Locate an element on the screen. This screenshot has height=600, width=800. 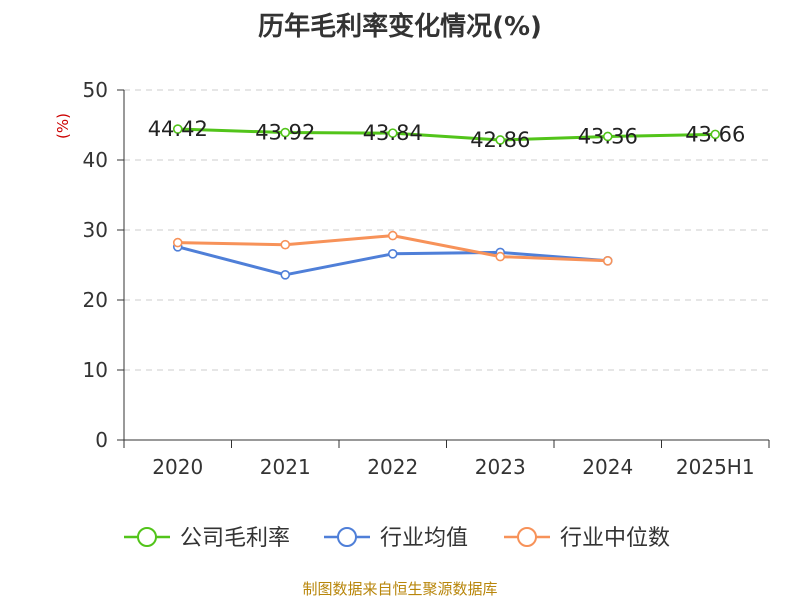
chart-title: 历年毛利率变化情况(%) is located at coordinates (400, 27).